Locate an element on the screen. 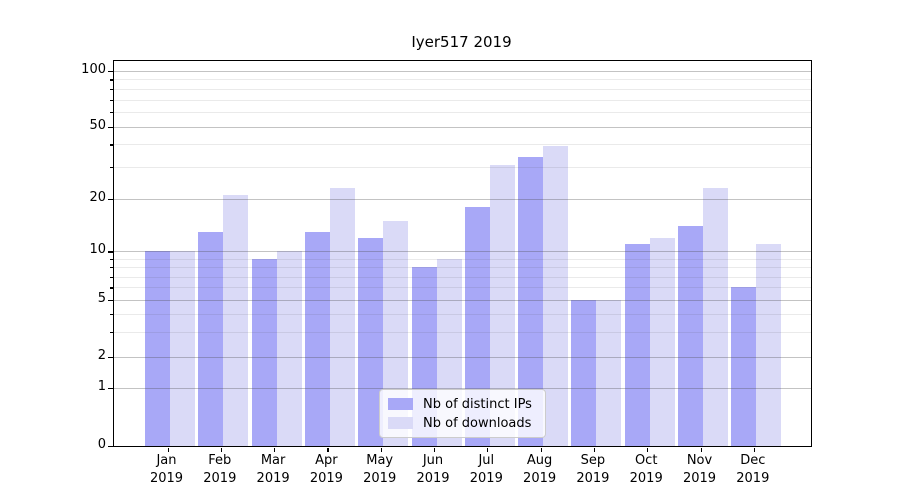 The width and height of the screenshot is (900, 500). x-label-month: Dec is located at coordinates (753, 460).